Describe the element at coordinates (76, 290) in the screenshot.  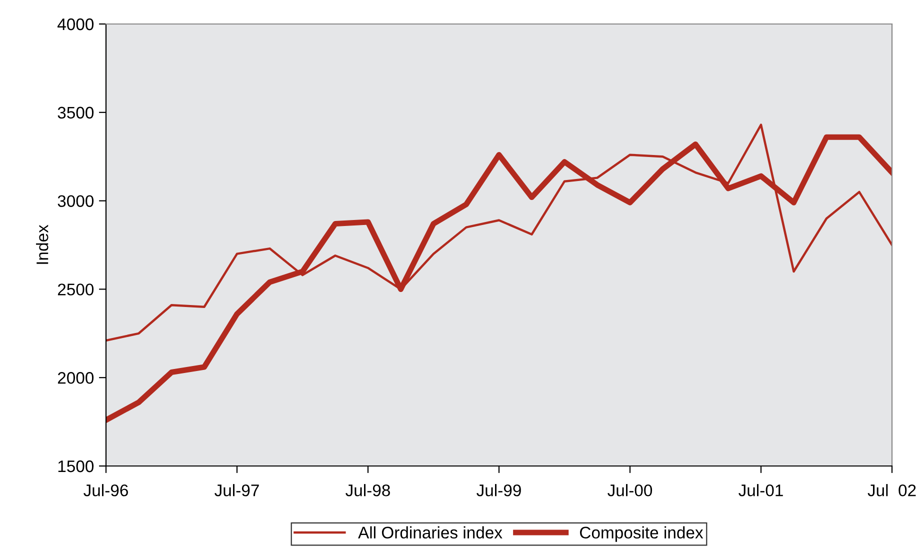
I see `y-tick-label: 2500` at that location.